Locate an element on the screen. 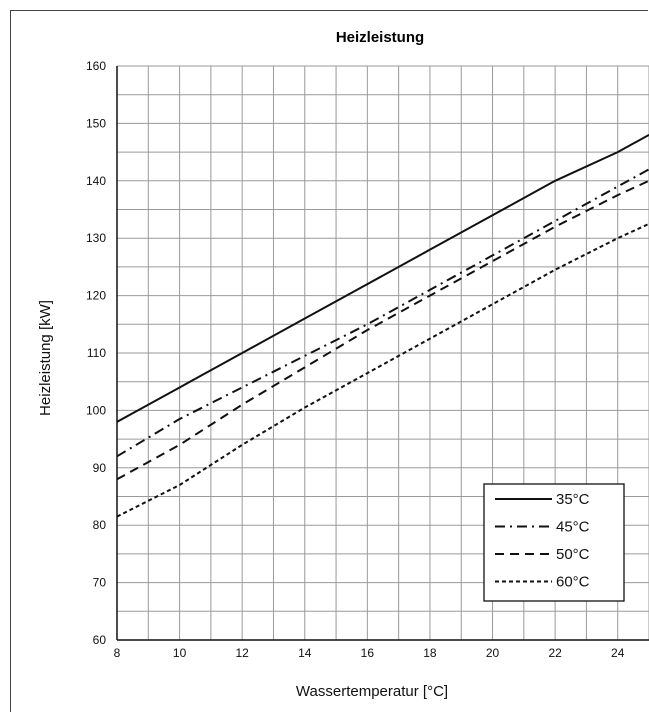  legend-box is located at coordinates (554, 542).